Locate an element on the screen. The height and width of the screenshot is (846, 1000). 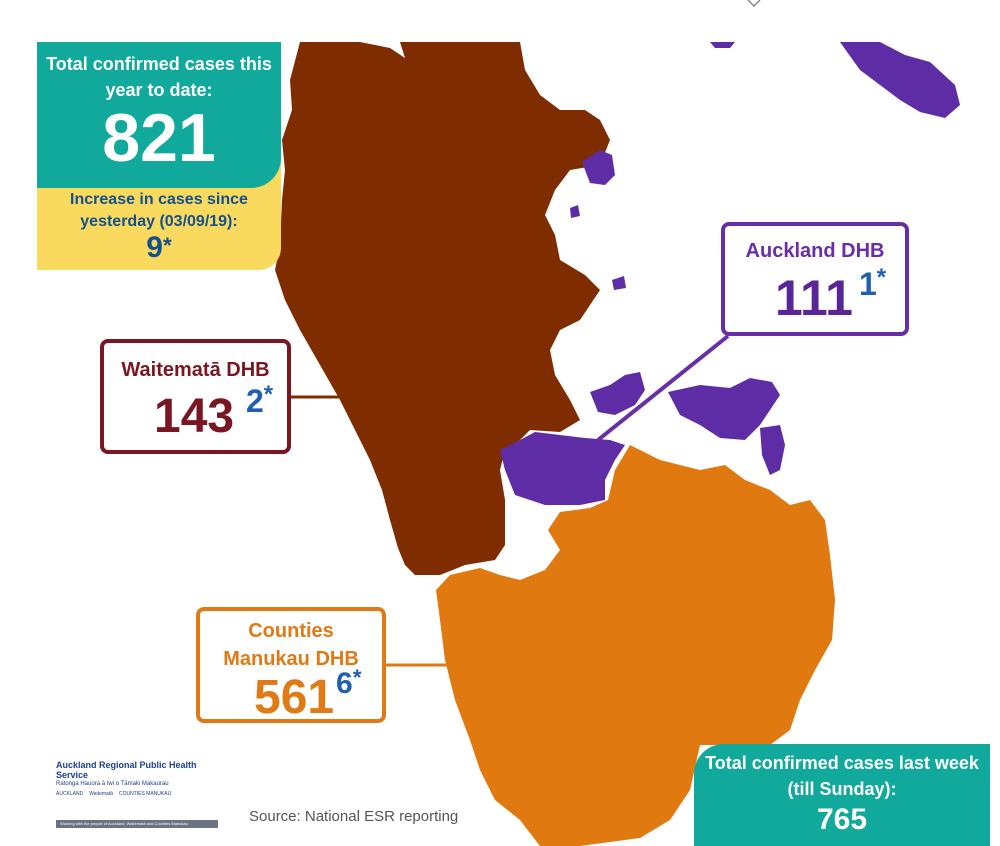
counties-manukau-dhb-increase-wrap: 6* is located at coordinates (349, 683).